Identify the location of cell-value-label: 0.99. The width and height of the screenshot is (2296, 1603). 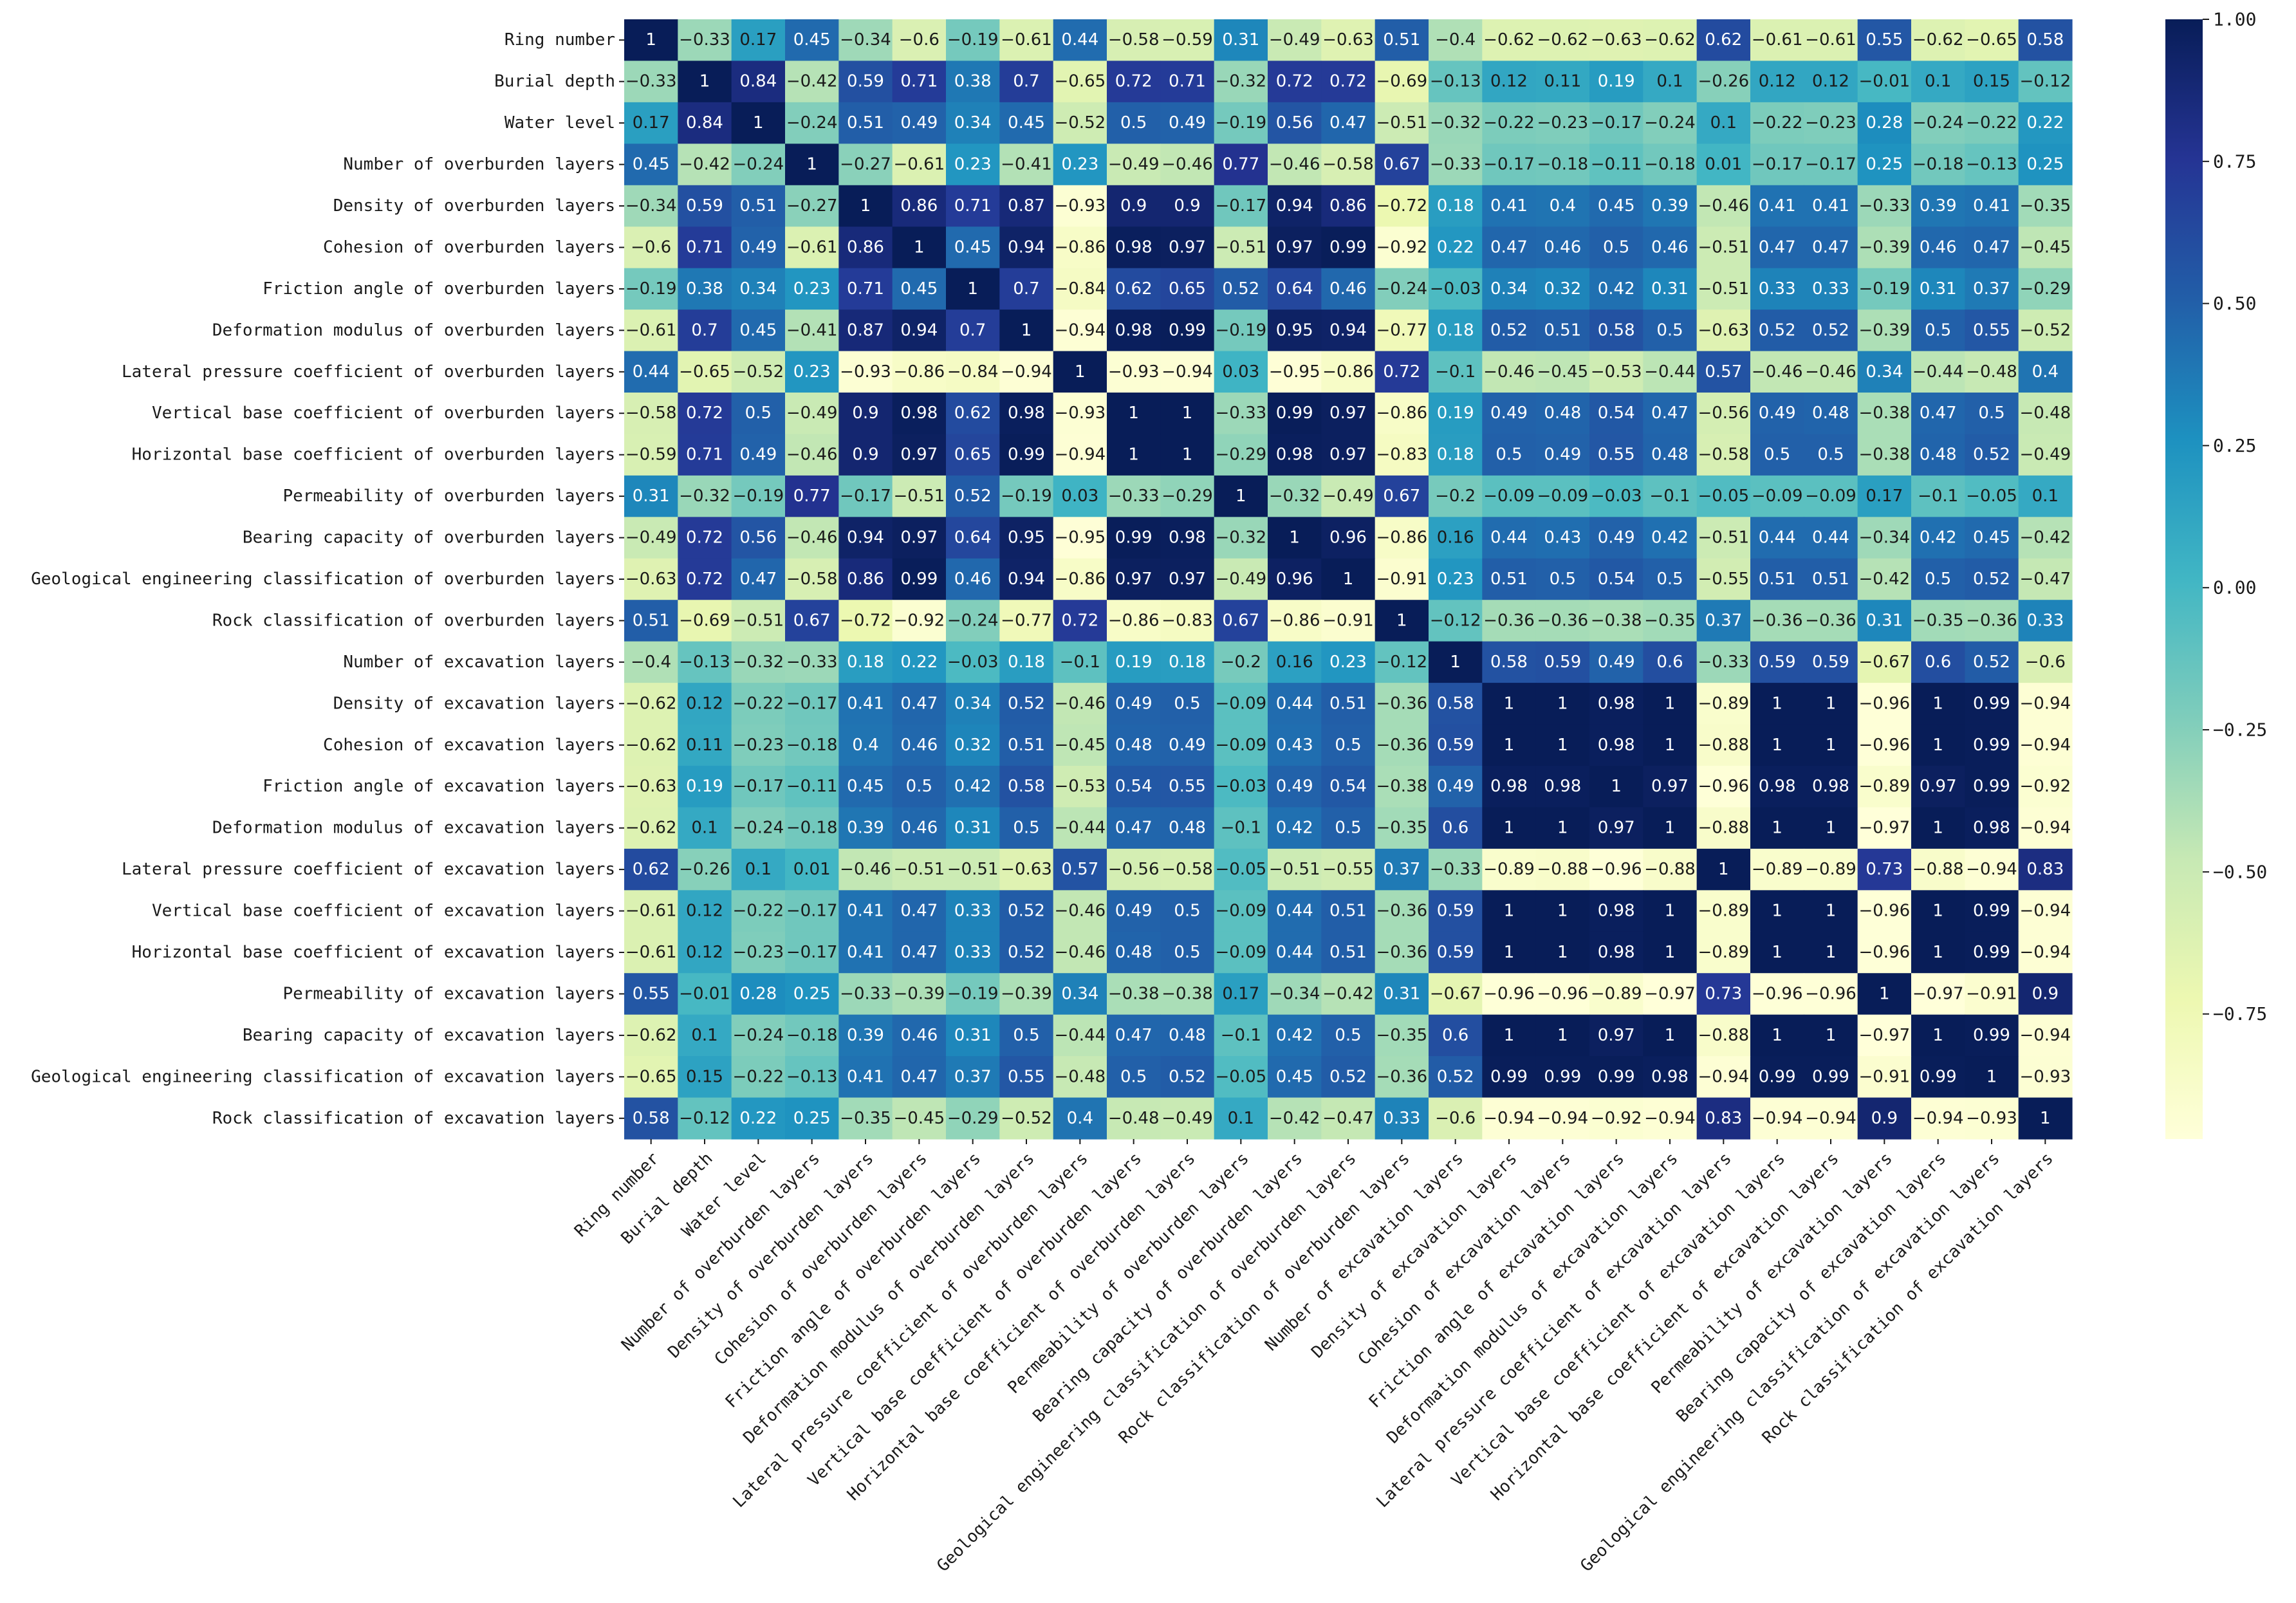
(1938, 1076).